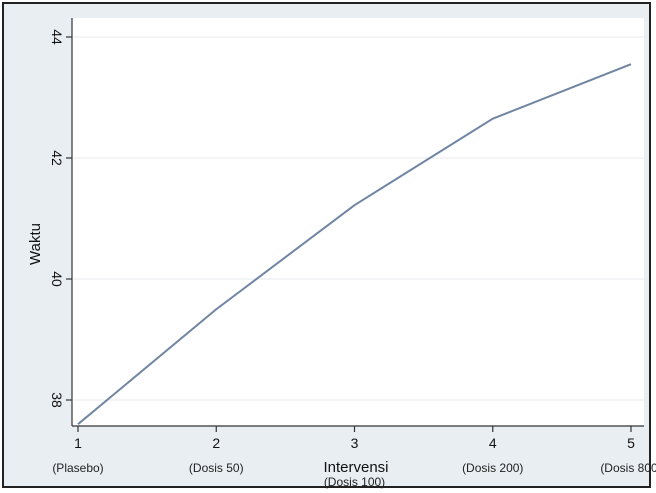 This screenshot has width=656, height=493. Describe the element at coordinates (216, 468) in the screenshot. I see `x-tick-sublabel: (Dosis 50)` at that location.